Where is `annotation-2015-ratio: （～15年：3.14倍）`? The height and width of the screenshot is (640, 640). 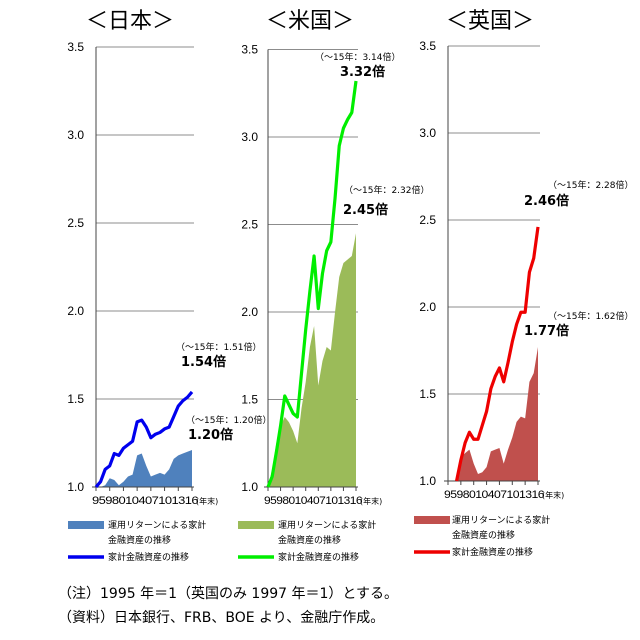 annotation-2015-ratio: （～15年：3.14倍） is located at coordinates (358, 57).